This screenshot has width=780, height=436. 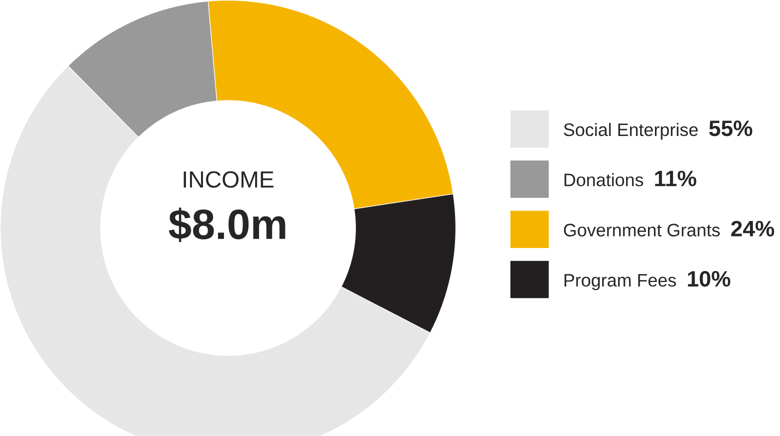 What do you see at coordinates (229, 179) in the screenshot?
I see `text: INCOME` at bounding box center [229, 179].